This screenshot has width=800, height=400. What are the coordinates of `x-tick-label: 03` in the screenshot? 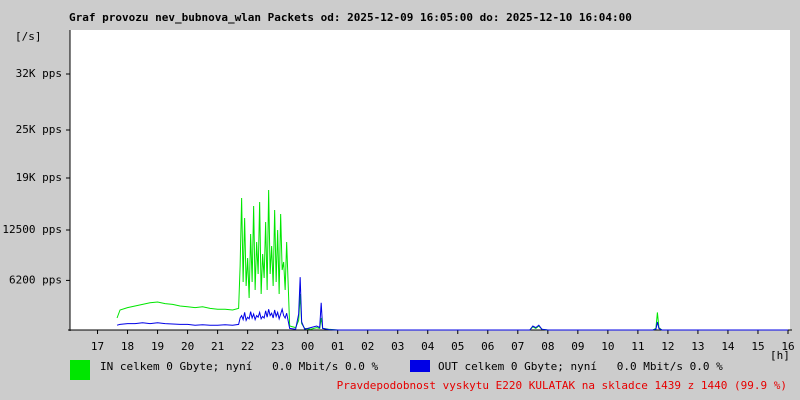 It's located at (397, 346).